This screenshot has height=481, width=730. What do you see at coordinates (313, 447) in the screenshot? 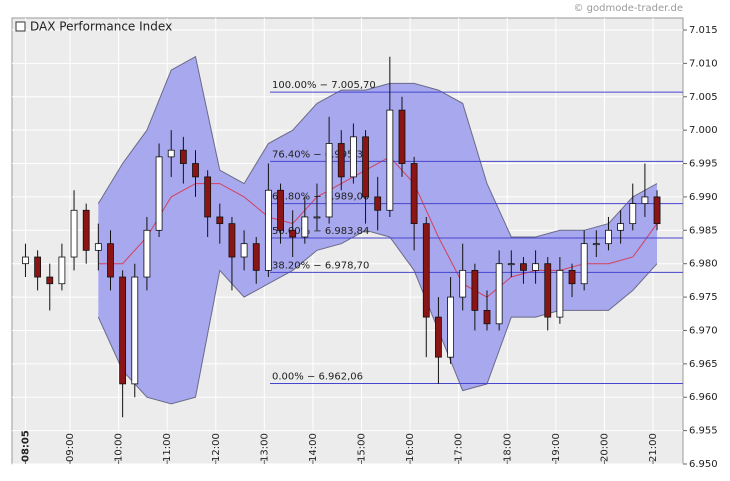
I see `x-tick-label: 14:00` at bounding box center [313, 447].